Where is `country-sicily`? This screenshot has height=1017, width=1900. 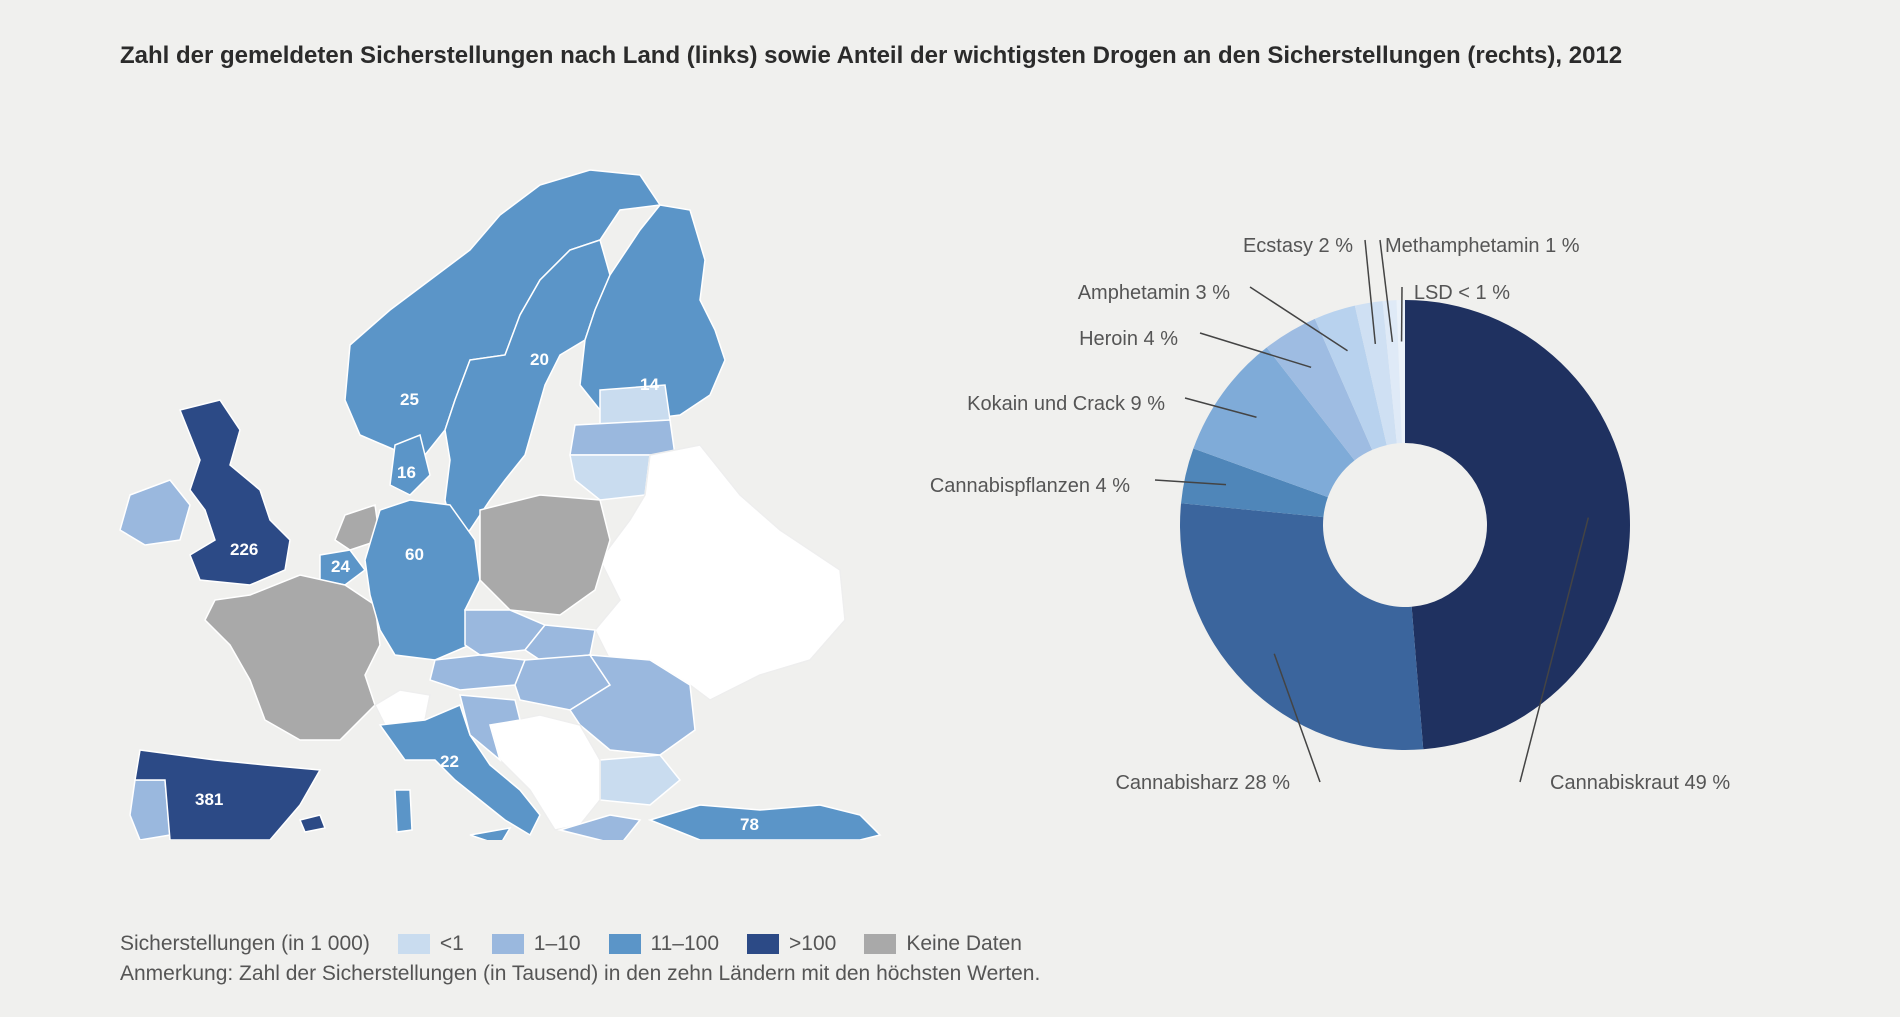
country-sicily is located at coordinates (490, 833).